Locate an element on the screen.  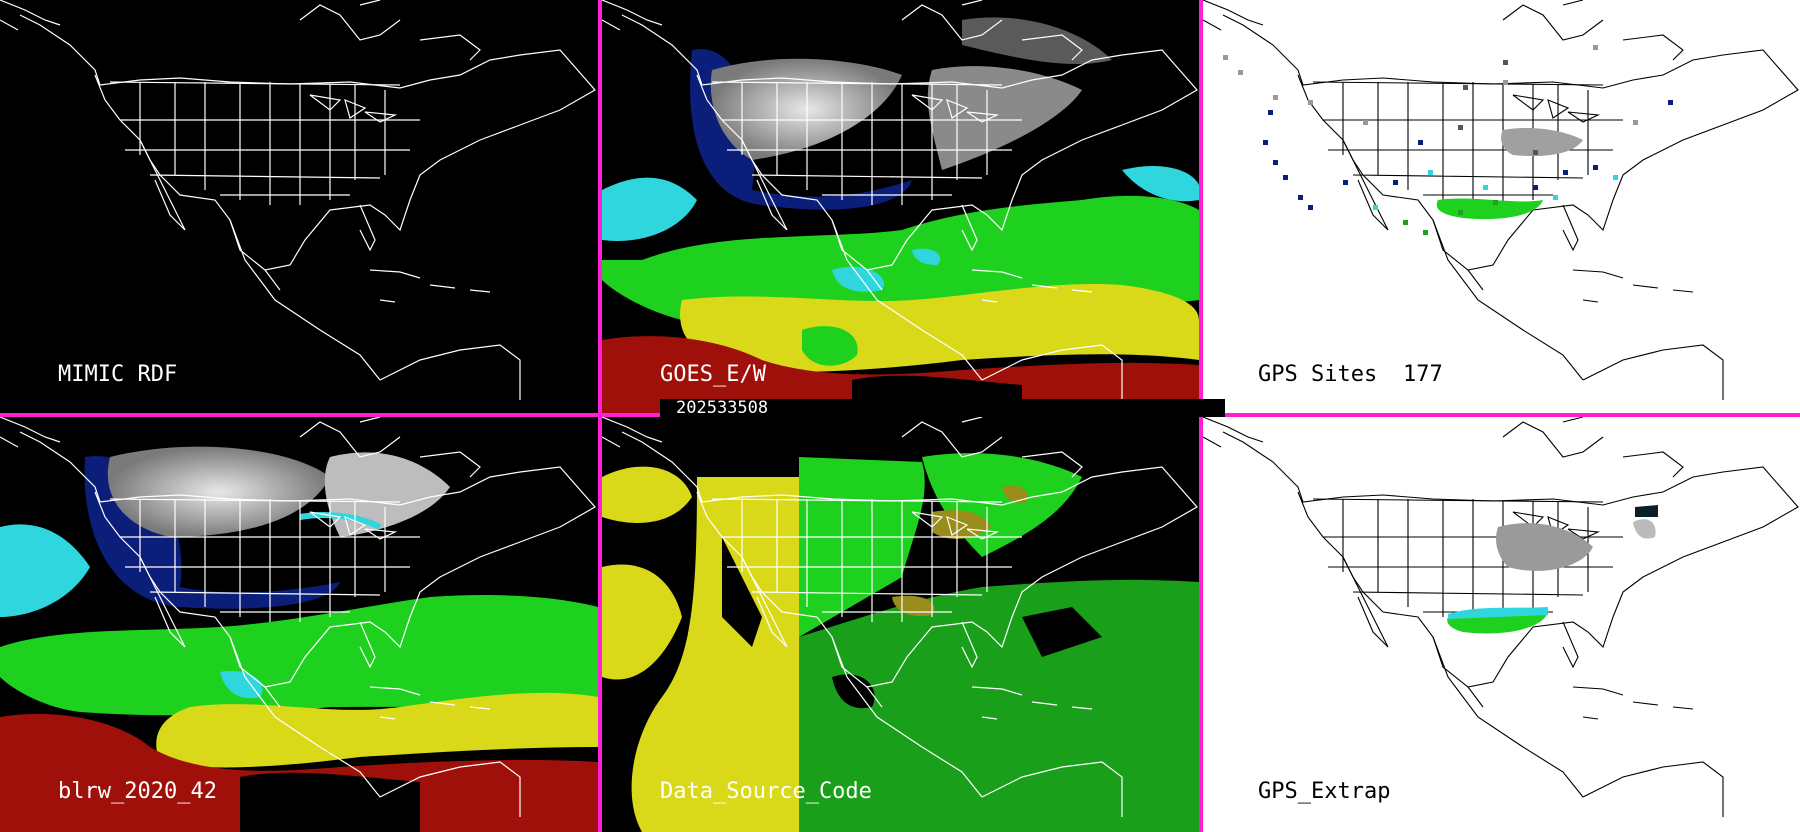
panel-label: GPS_Extrap is located at coordinates (1324, 791).